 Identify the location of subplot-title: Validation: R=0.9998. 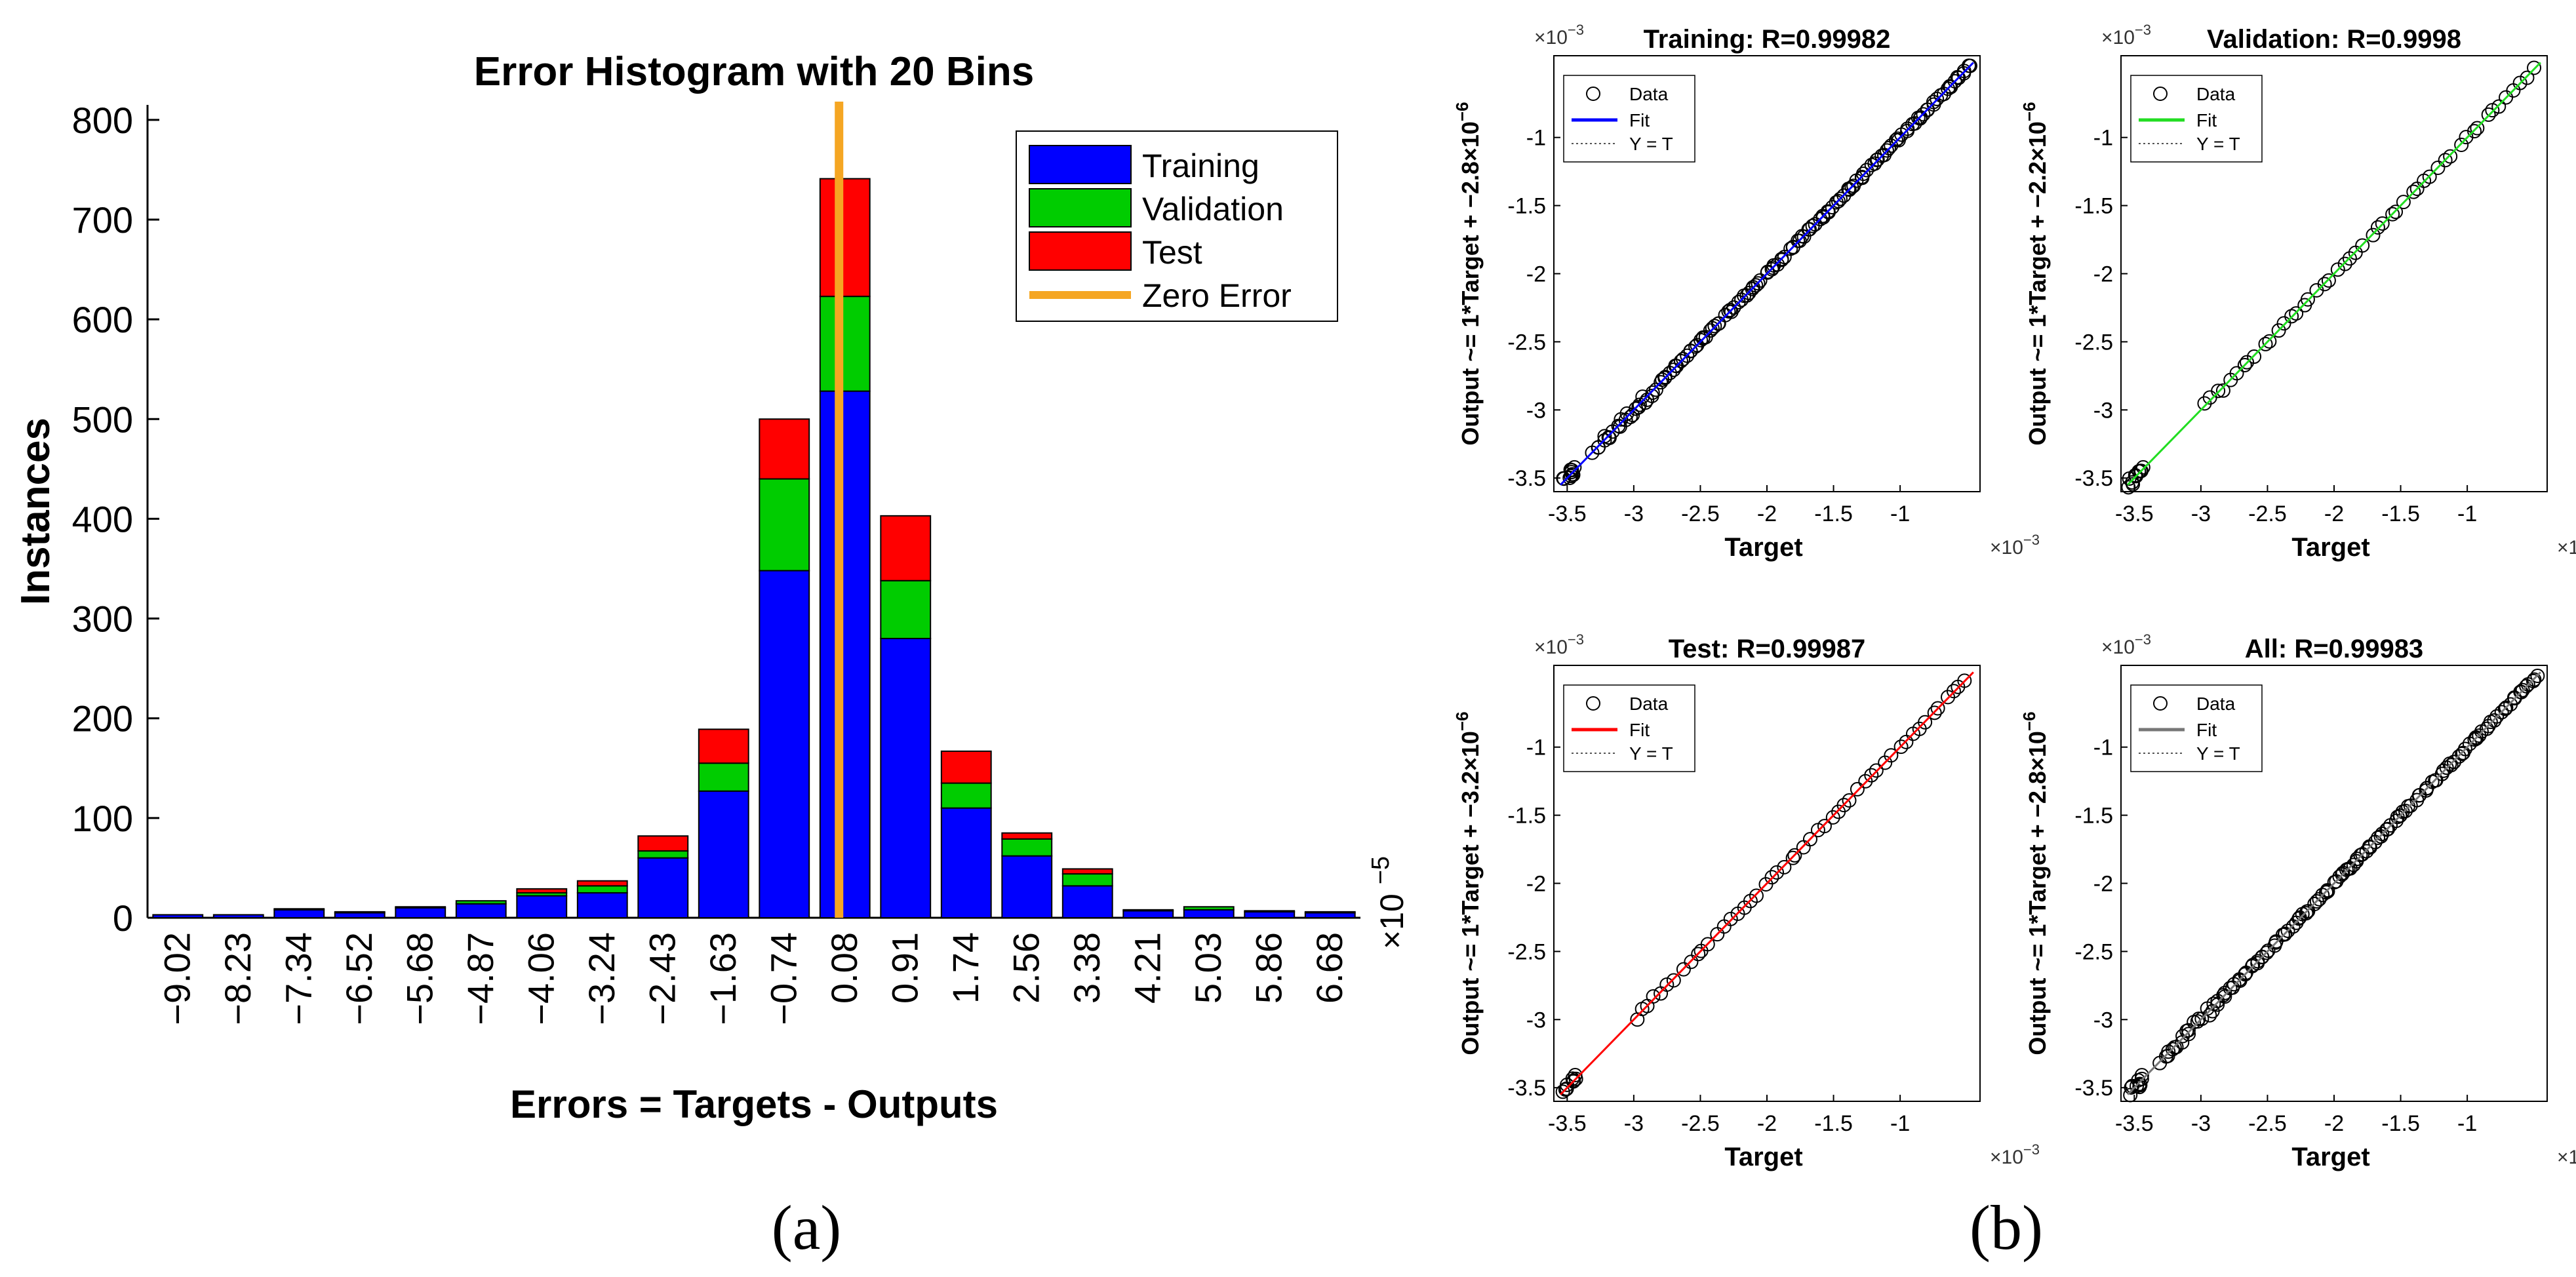
(2334, 40).